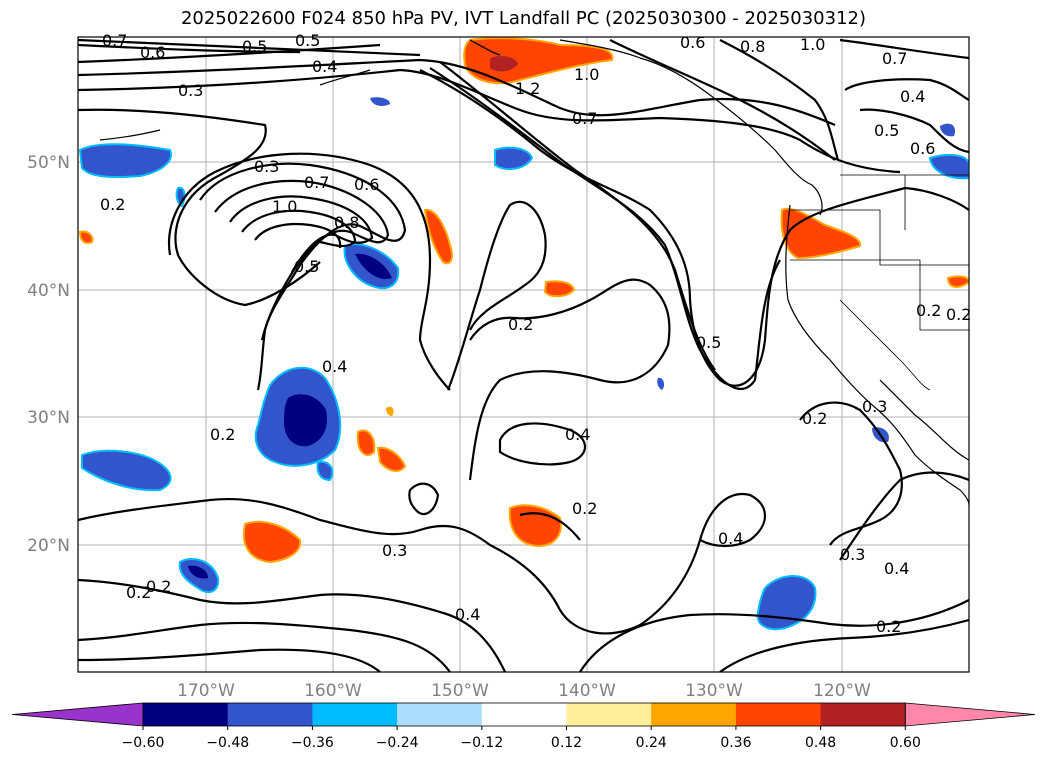 Image resolution: width=1047 pixels, height=765 pixels. Describe the element at coordinates (535, 526) in the screenshot. I see `shade-pos-mid` at that location.